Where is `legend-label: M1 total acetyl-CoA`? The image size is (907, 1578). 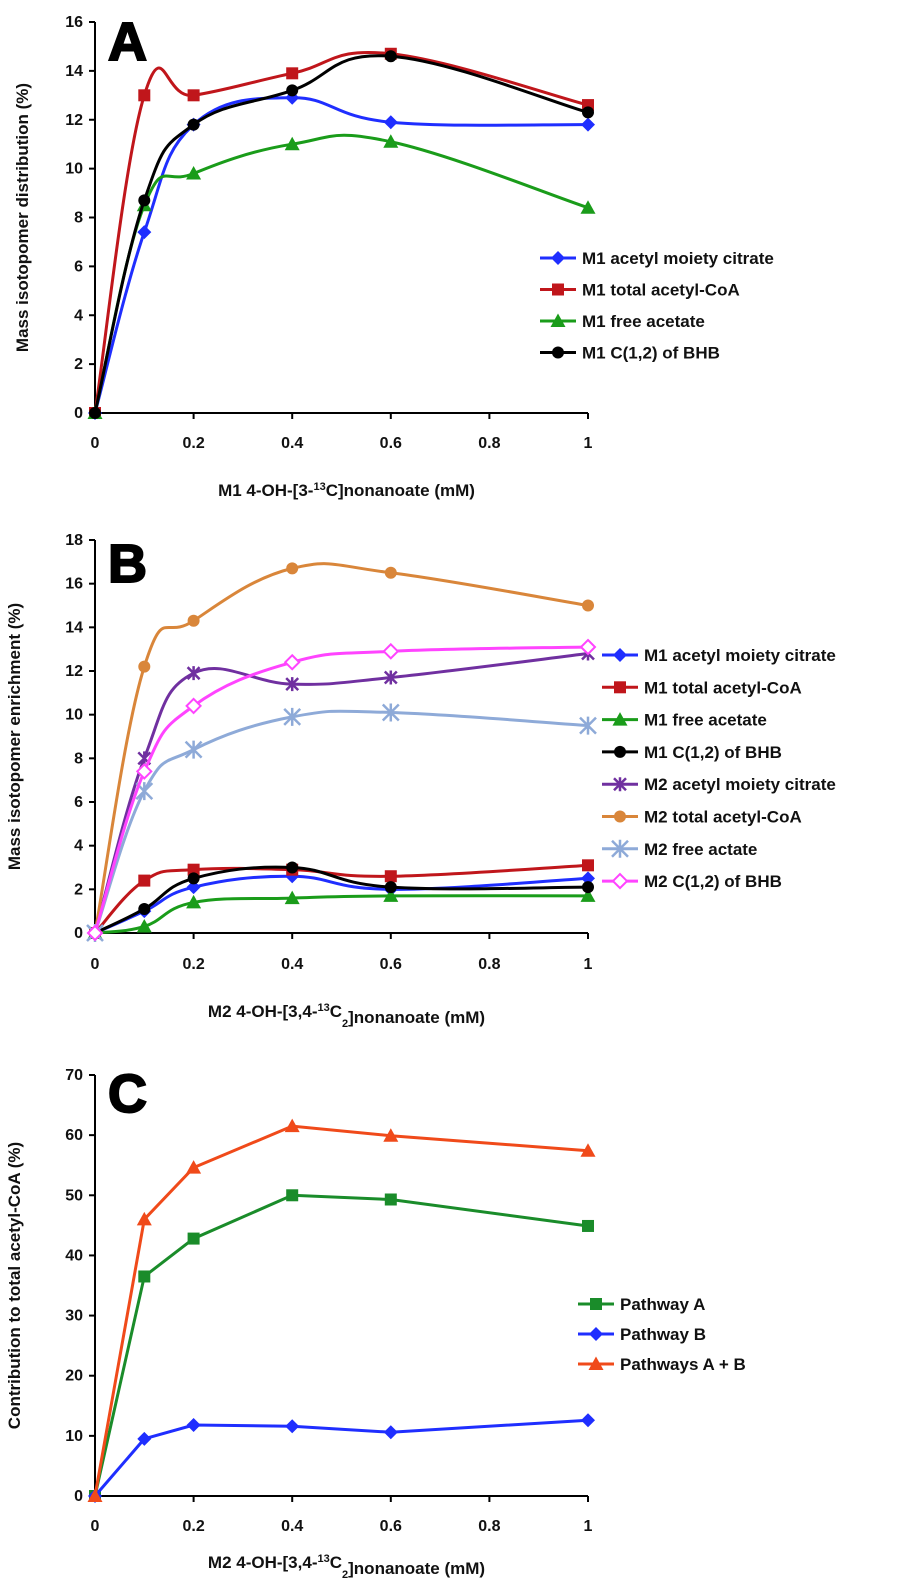 legend-label: M1 total acetyl-CoA is located at coordinates (723, 687).